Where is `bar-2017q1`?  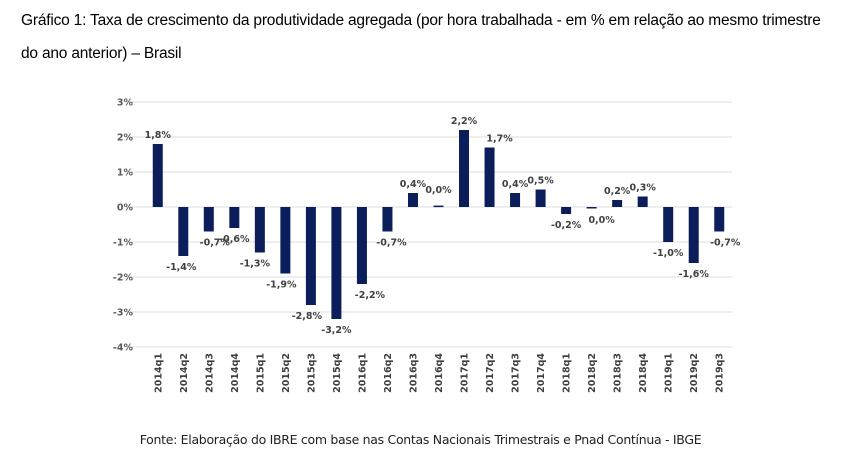
bar-2017q1 is located at coordinates (464, 168).